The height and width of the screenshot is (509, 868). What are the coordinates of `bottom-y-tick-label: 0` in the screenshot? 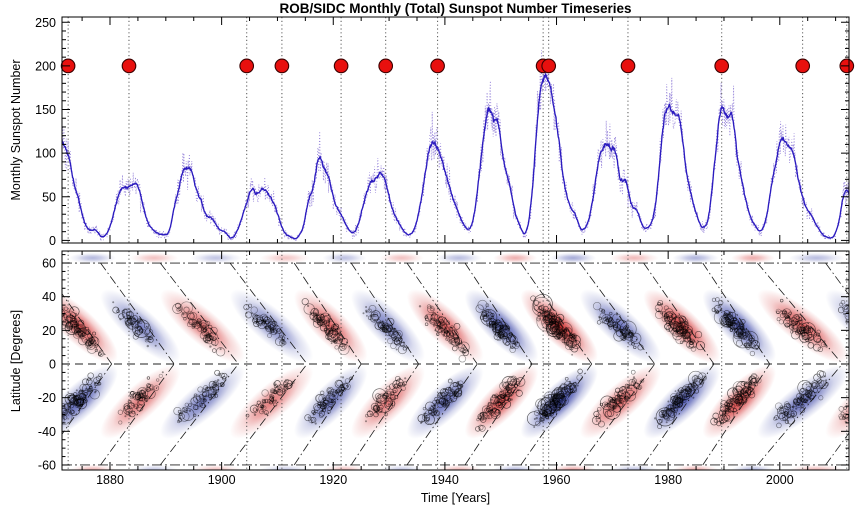 It's located at (52, 365).